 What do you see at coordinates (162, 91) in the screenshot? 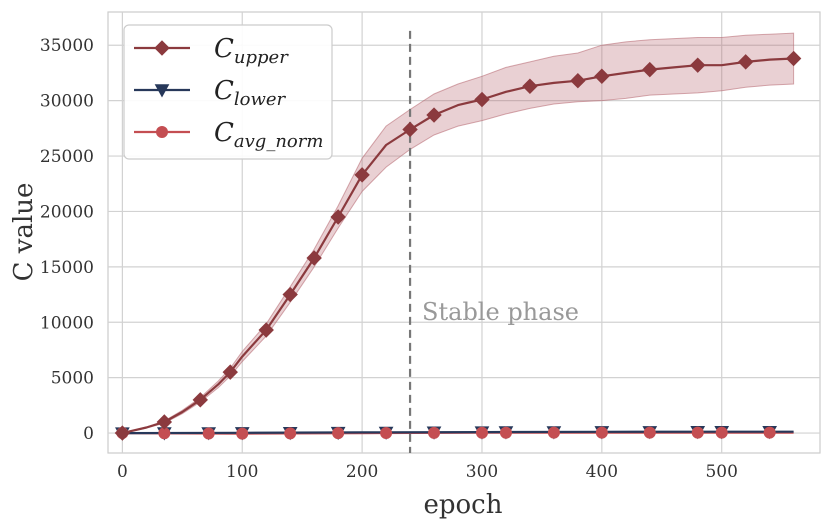
I see `legend-marker-C_lower` at bounding box center [162, 91].